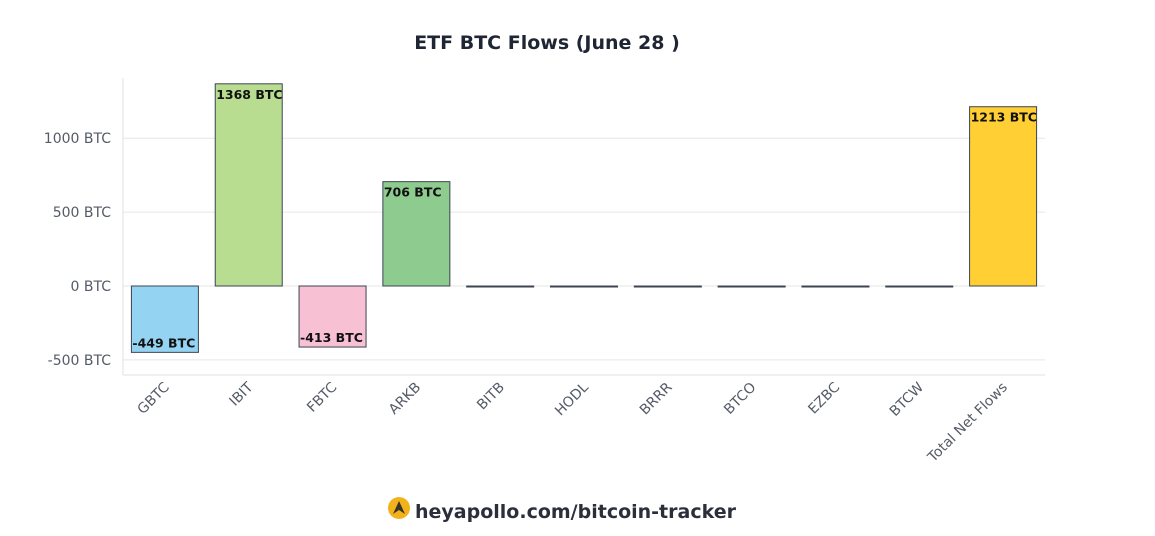 The width and height of the screenshot is (1155, 536). I want to click on bar-btco, so click(751, 286).